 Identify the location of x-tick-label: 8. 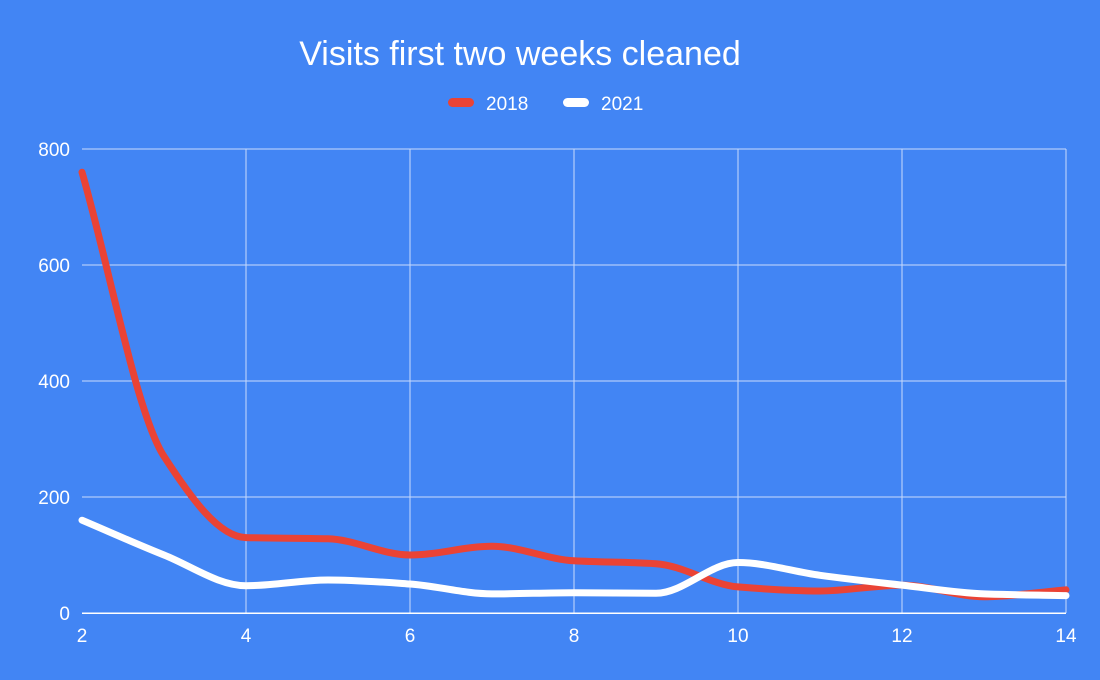
(574, 636).